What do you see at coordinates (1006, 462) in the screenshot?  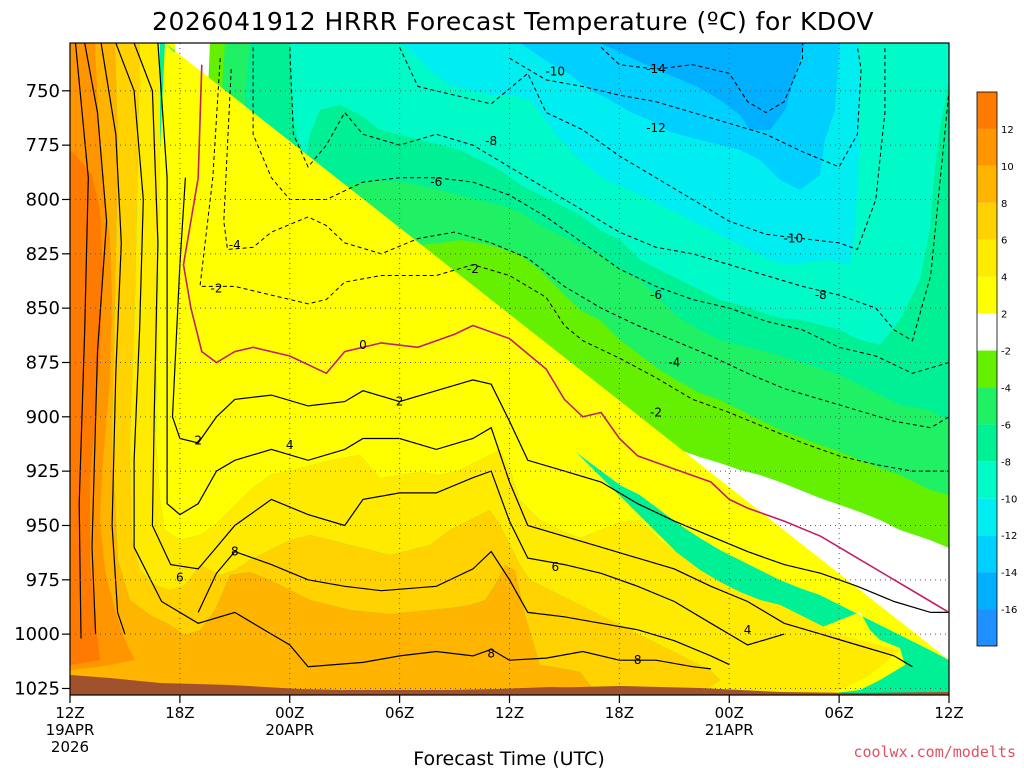 I see `colorbar-label: -8` at bounding box center [1006, 462].